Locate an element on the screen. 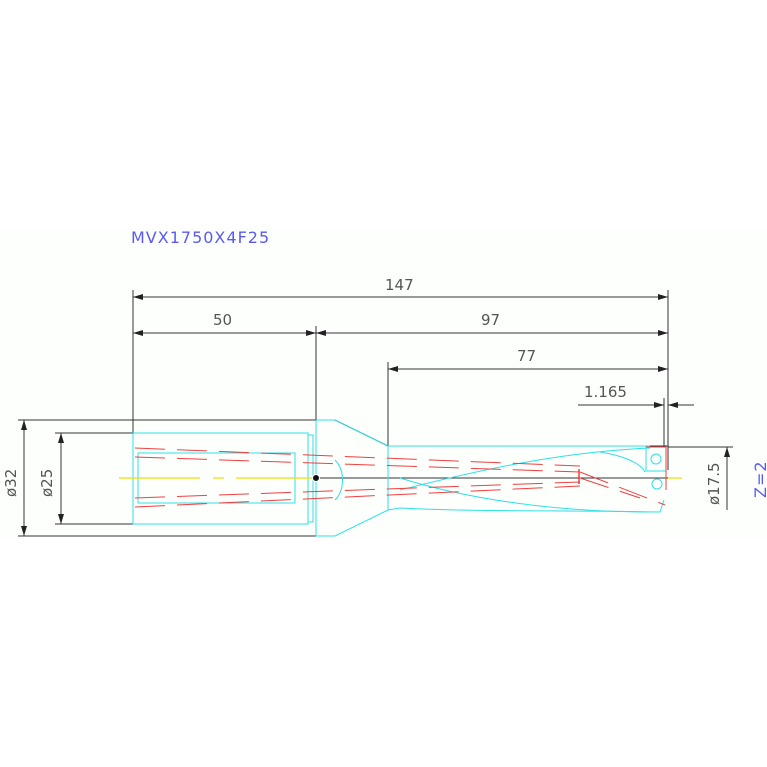  dimension-97: 97 is located at coordinates (492, 323).